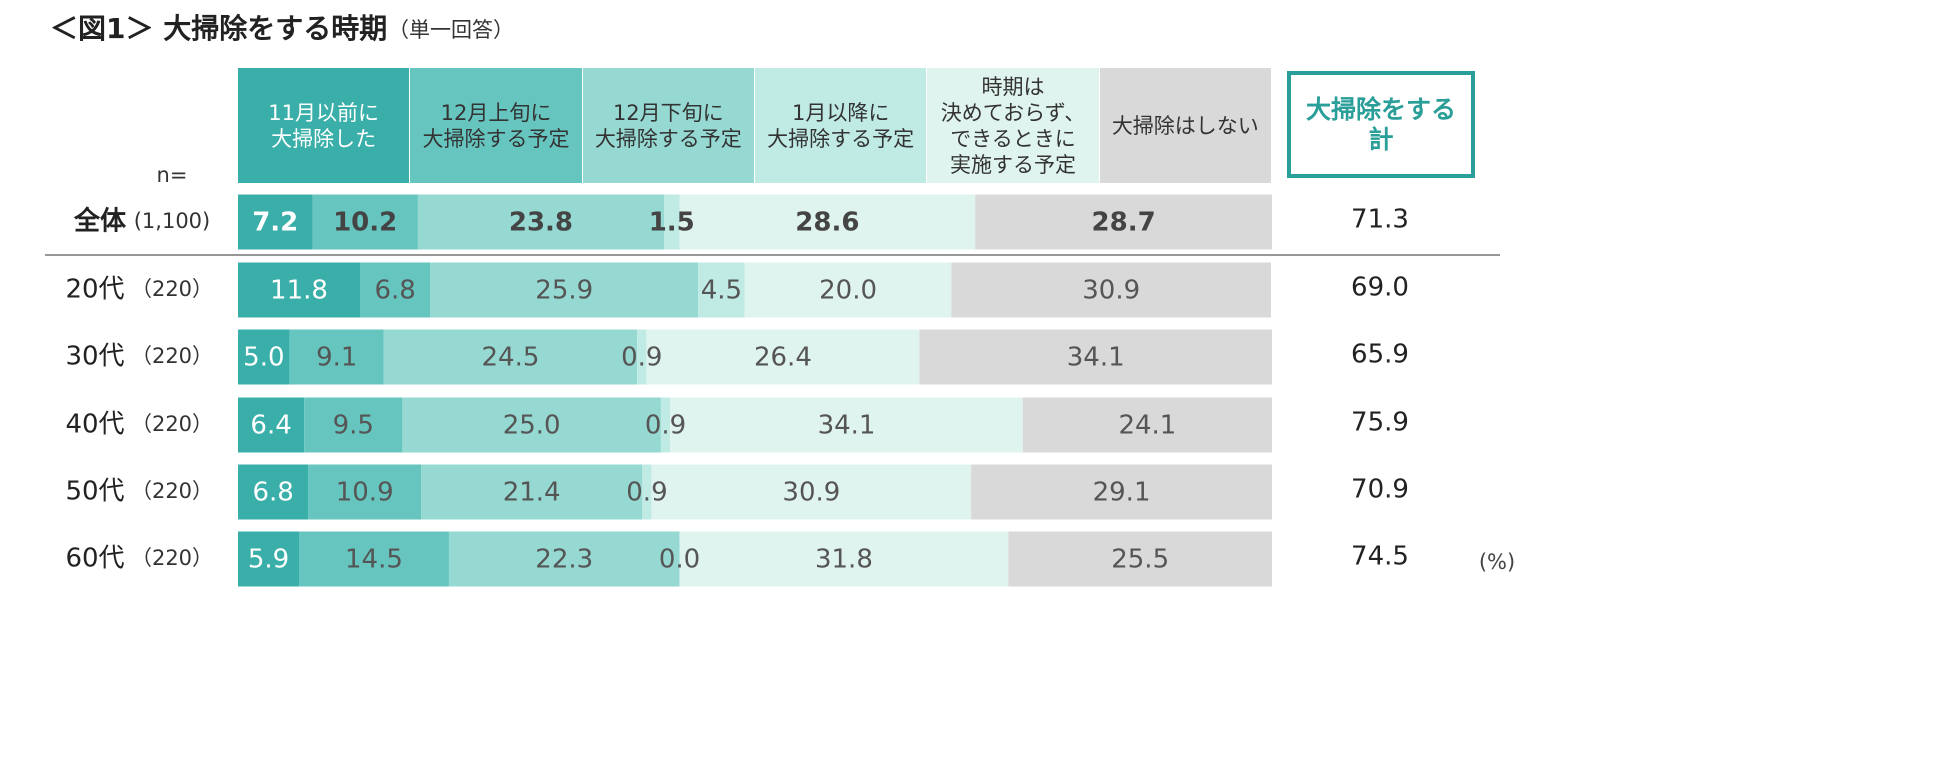 Image resolution: width=1950 pixels, height=774 pixels. What do you see at coordinates (1380, 220) in the screenshot?
I see `total-label: 71.3` at bounding box center [1380, 220].